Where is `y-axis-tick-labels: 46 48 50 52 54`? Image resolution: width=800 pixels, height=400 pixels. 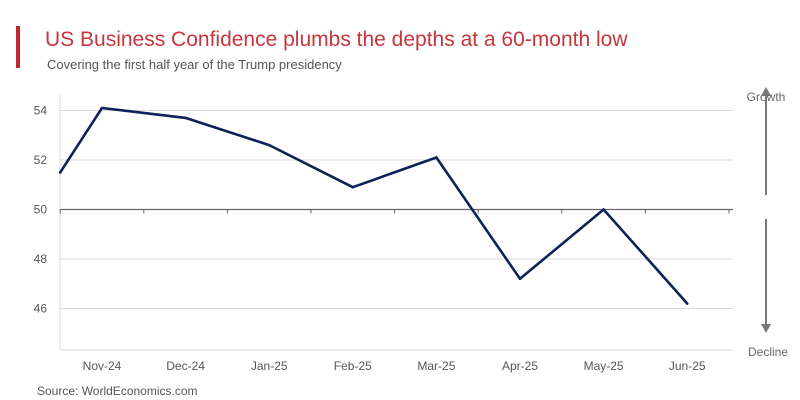 y-axis-tick-labels: 46 48 50 52 54 is located at coordinates (41, 210).